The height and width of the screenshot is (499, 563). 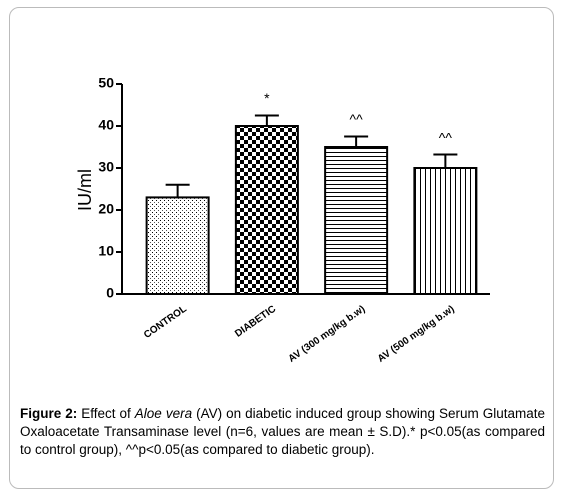 What do you see at coordinates (163, 413) in the screenshot?
I see `caption-italic: Aloe vera` at bounding box center [163, 413].